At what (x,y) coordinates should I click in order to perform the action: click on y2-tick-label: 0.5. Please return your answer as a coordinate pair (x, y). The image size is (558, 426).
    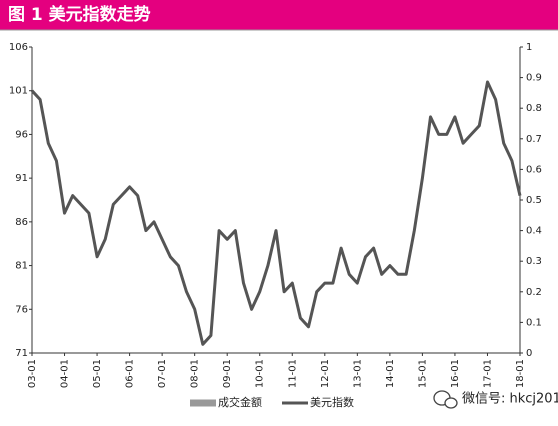
    Looking at the image, I should click on (534, 200).